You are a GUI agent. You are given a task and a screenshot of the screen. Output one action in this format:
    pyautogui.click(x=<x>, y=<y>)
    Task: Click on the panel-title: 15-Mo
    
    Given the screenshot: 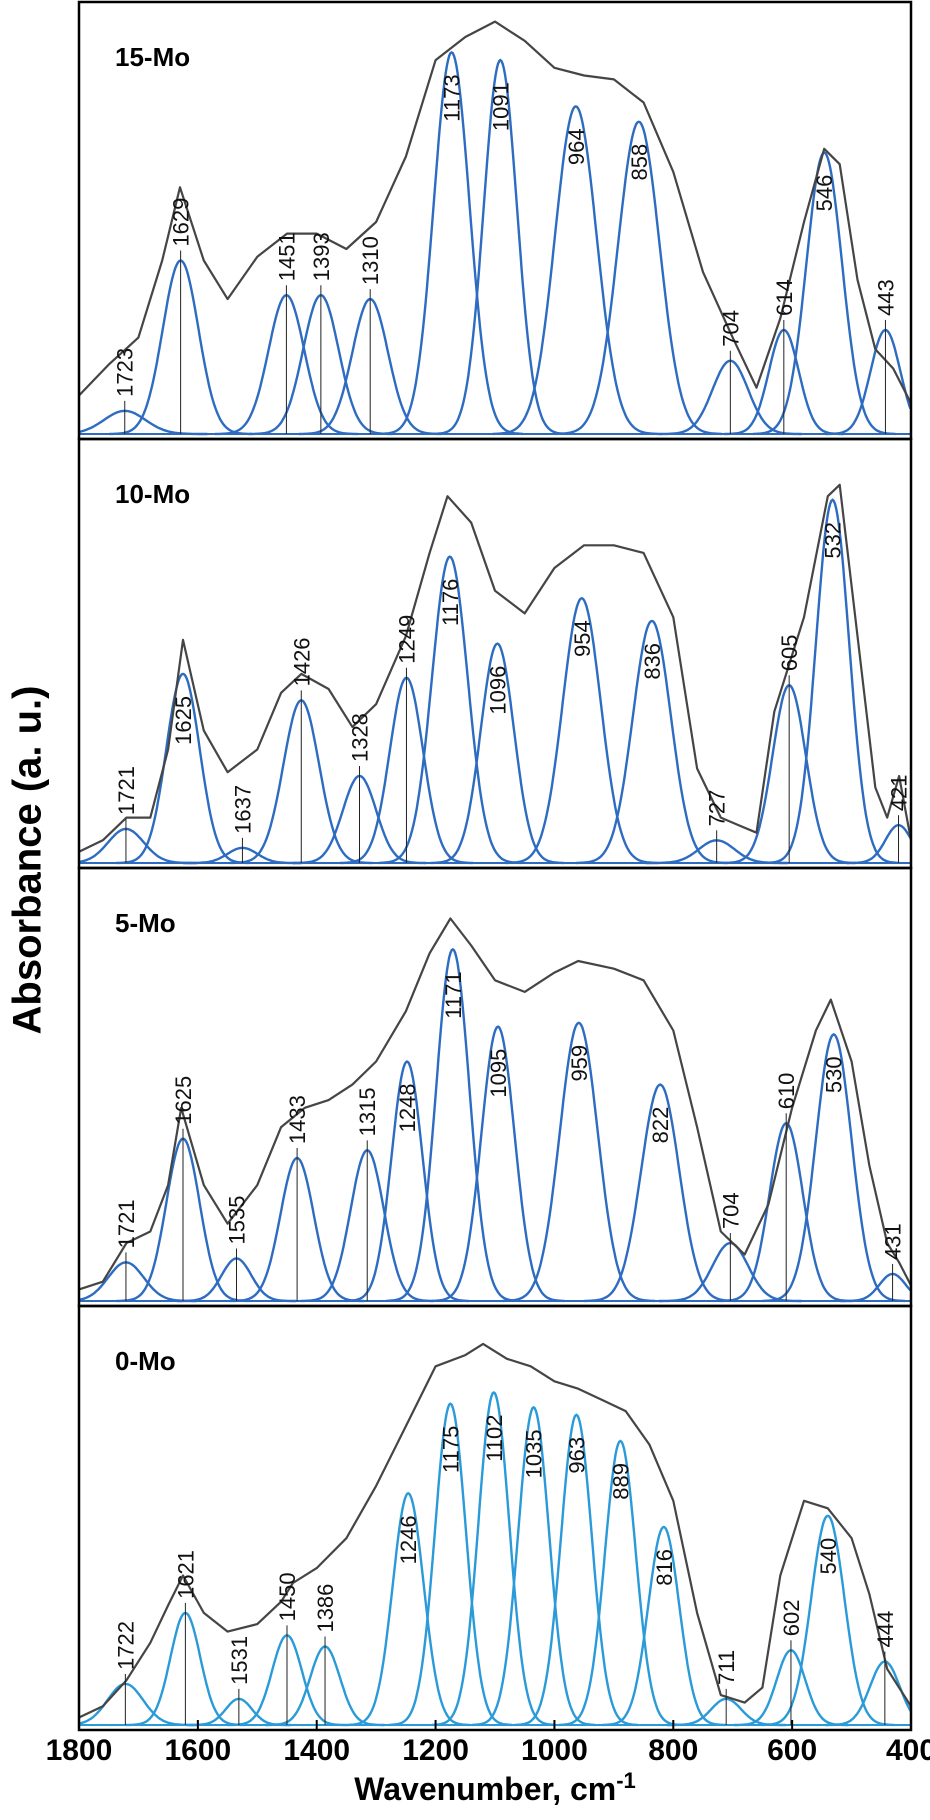 What is the action you would take?
    pyautogui.click(x=152, y=57)
    